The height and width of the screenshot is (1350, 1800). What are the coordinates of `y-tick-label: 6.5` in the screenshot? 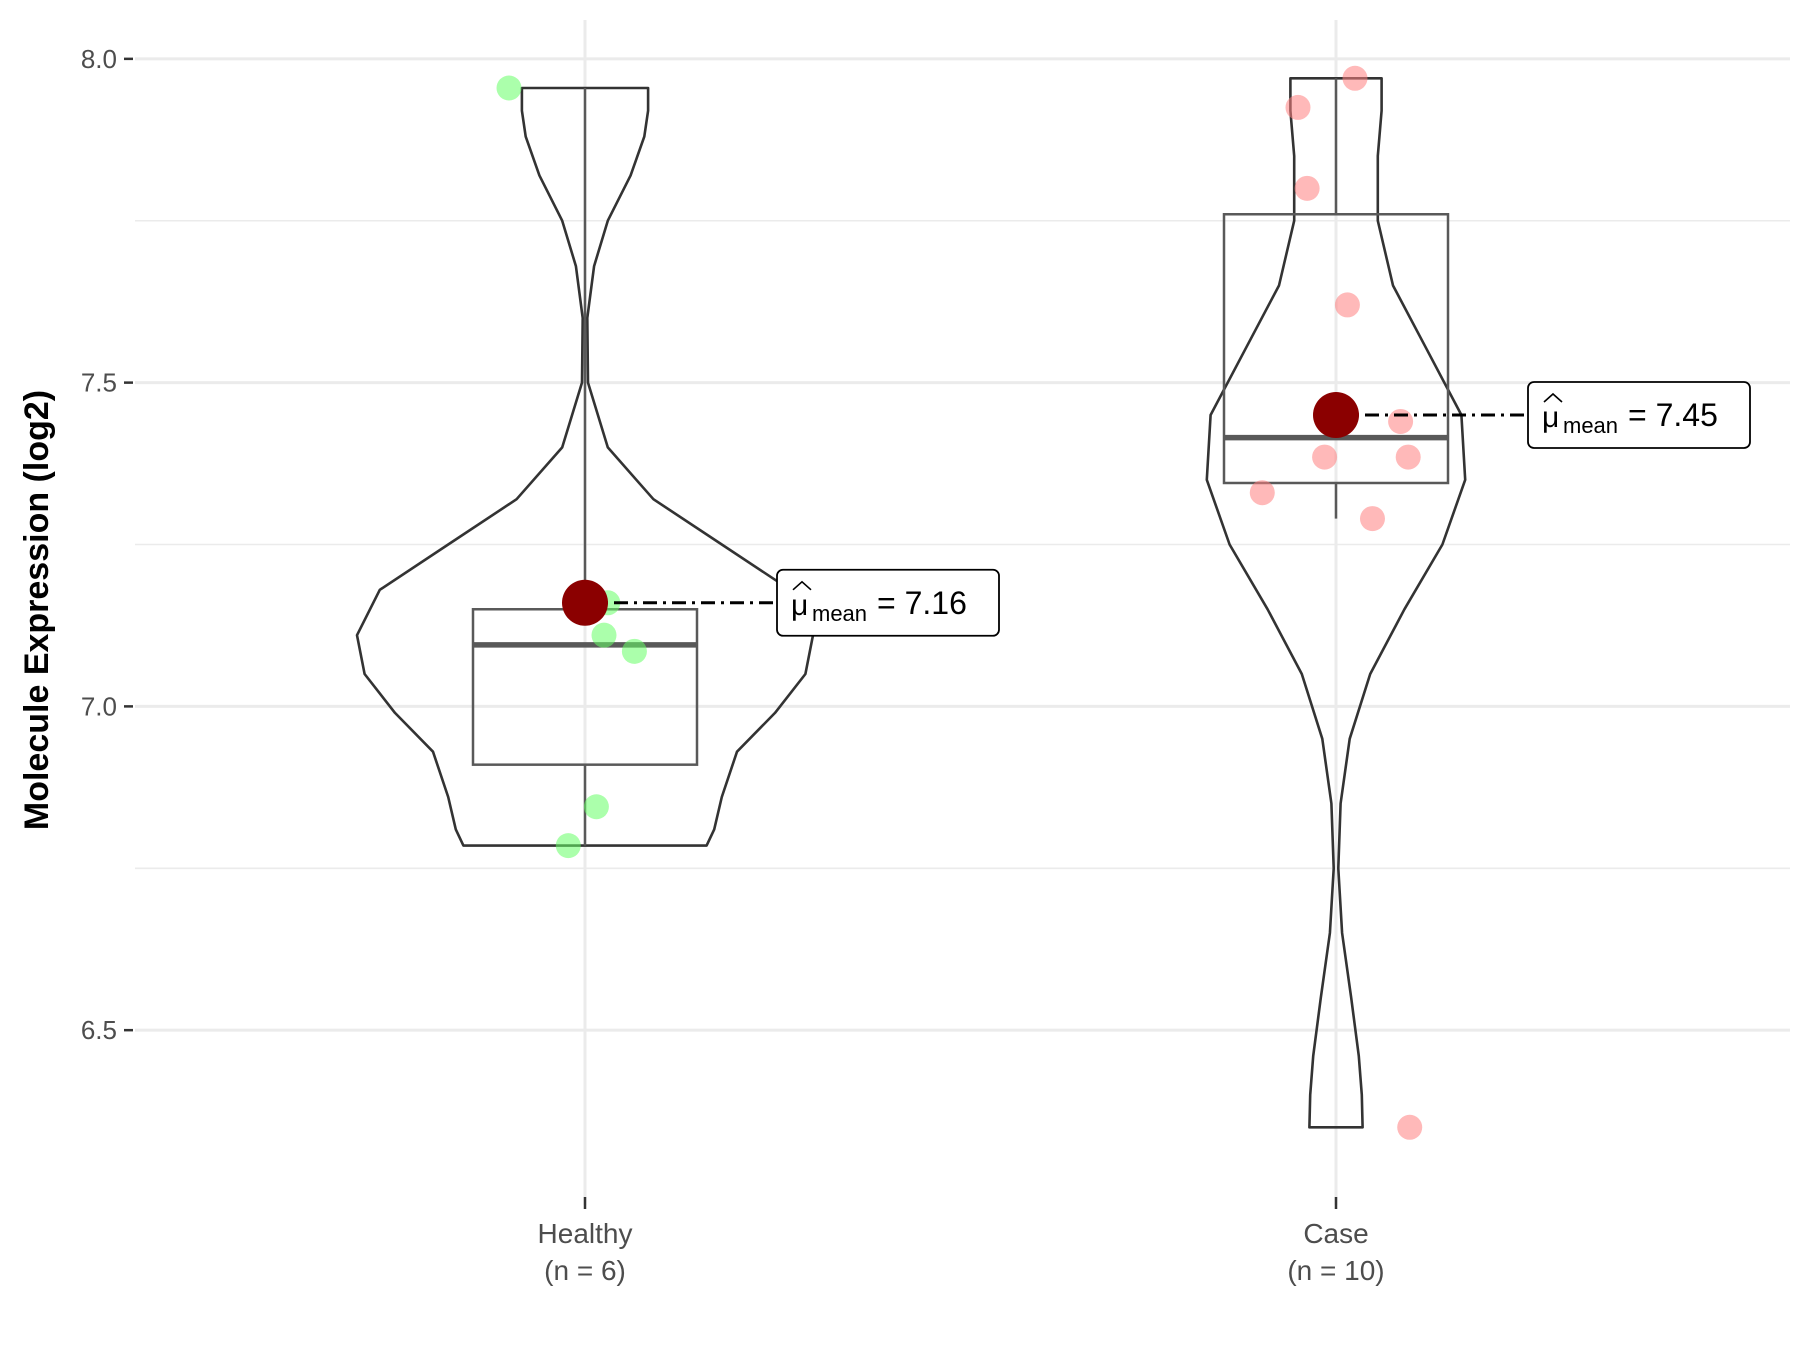 It's located at (99, 1030).